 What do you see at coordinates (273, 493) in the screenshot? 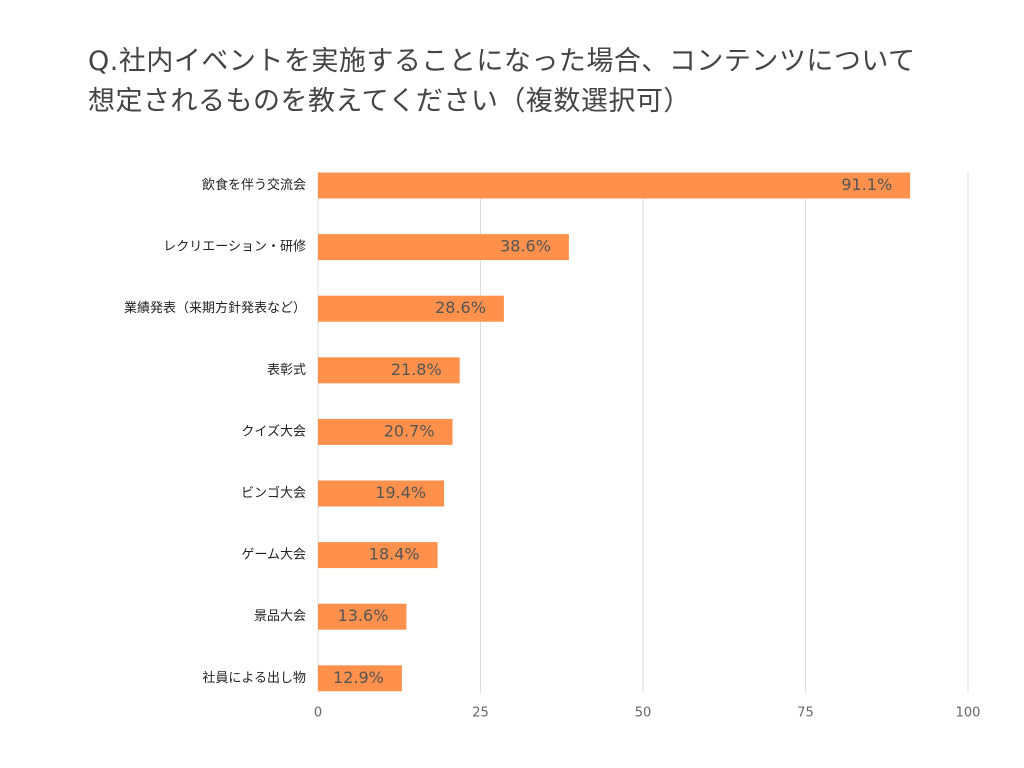
I see `category-label-6: ビンゴ大会` at bounding box center [273, 493].